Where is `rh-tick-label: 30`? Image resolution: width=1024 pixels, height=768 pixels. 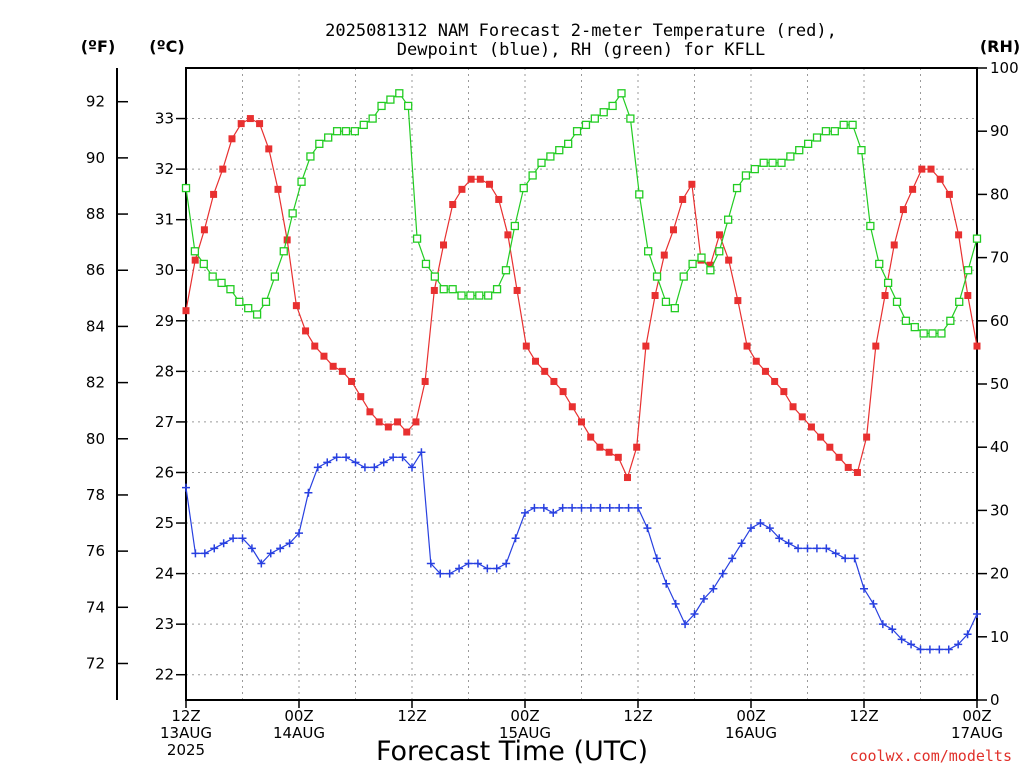 rh-tick-label: 30 is located at coordinates (999, 510).